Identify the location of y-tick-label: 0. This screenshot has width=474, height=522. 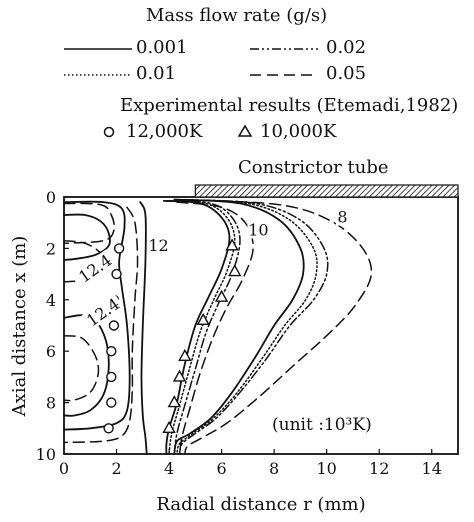
(51, 197).